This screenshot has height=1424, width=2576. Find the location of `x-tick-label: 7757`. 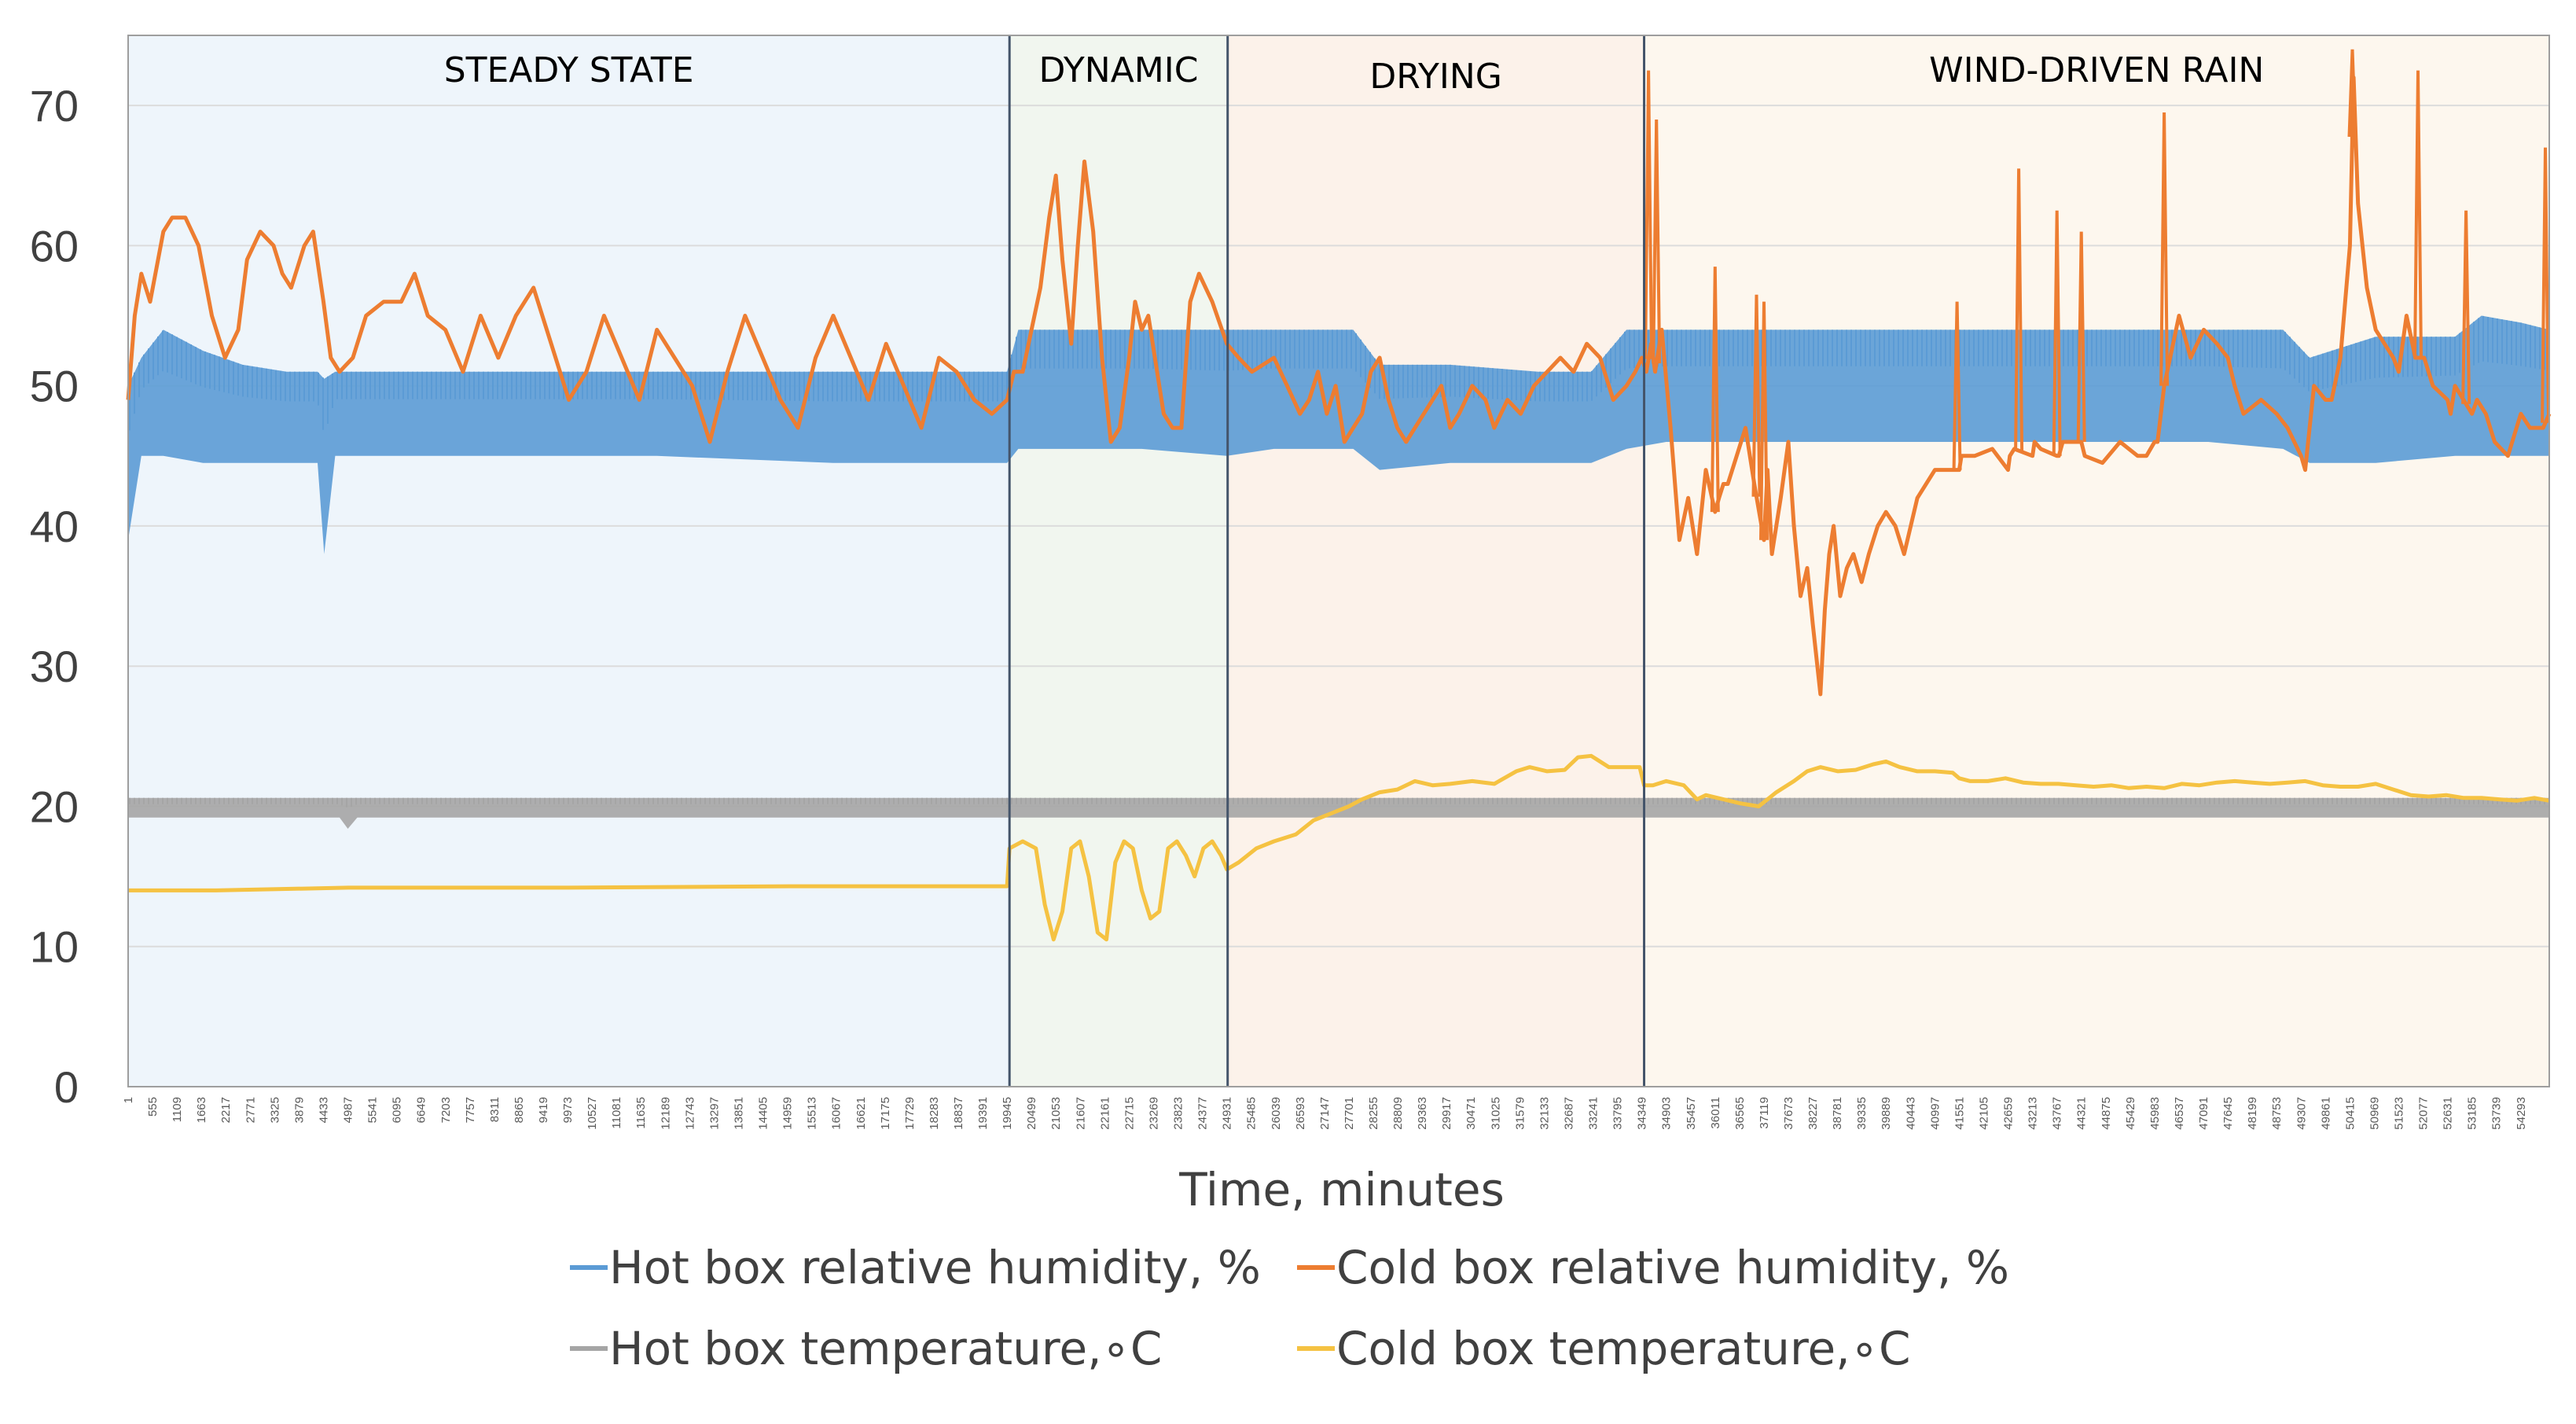

x-tick-label: 7757 is located at coordinates (470, 1110).